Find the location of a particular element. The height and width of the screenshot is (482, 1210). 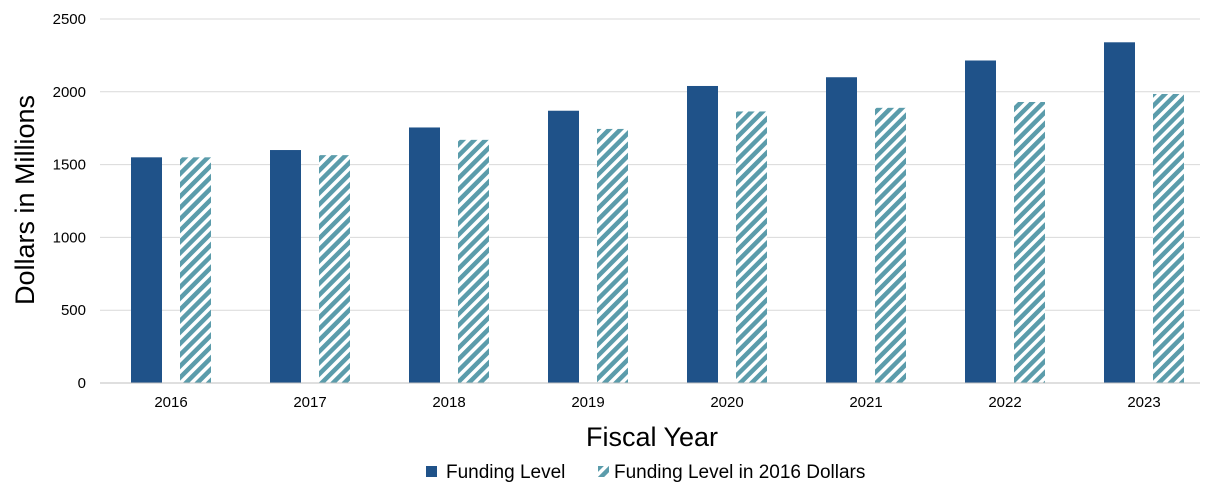

y-tick-label: 0 is located at coordinates (82, 383).